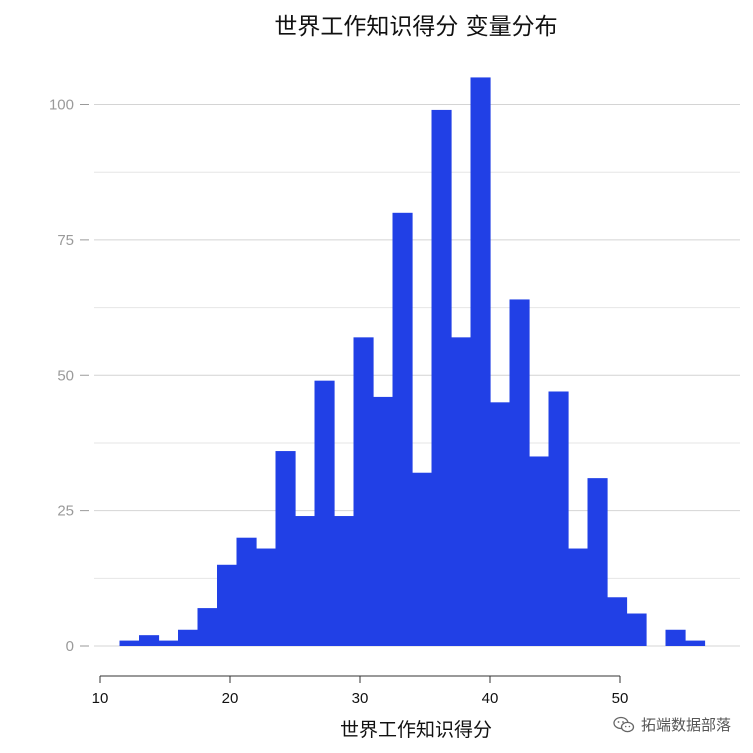 This screenshot has width=753, height=753. What do you see at coordinates (490, 698) in the screenshot?
I see `x-tick-label: 40` at bounding box center [490, 698].